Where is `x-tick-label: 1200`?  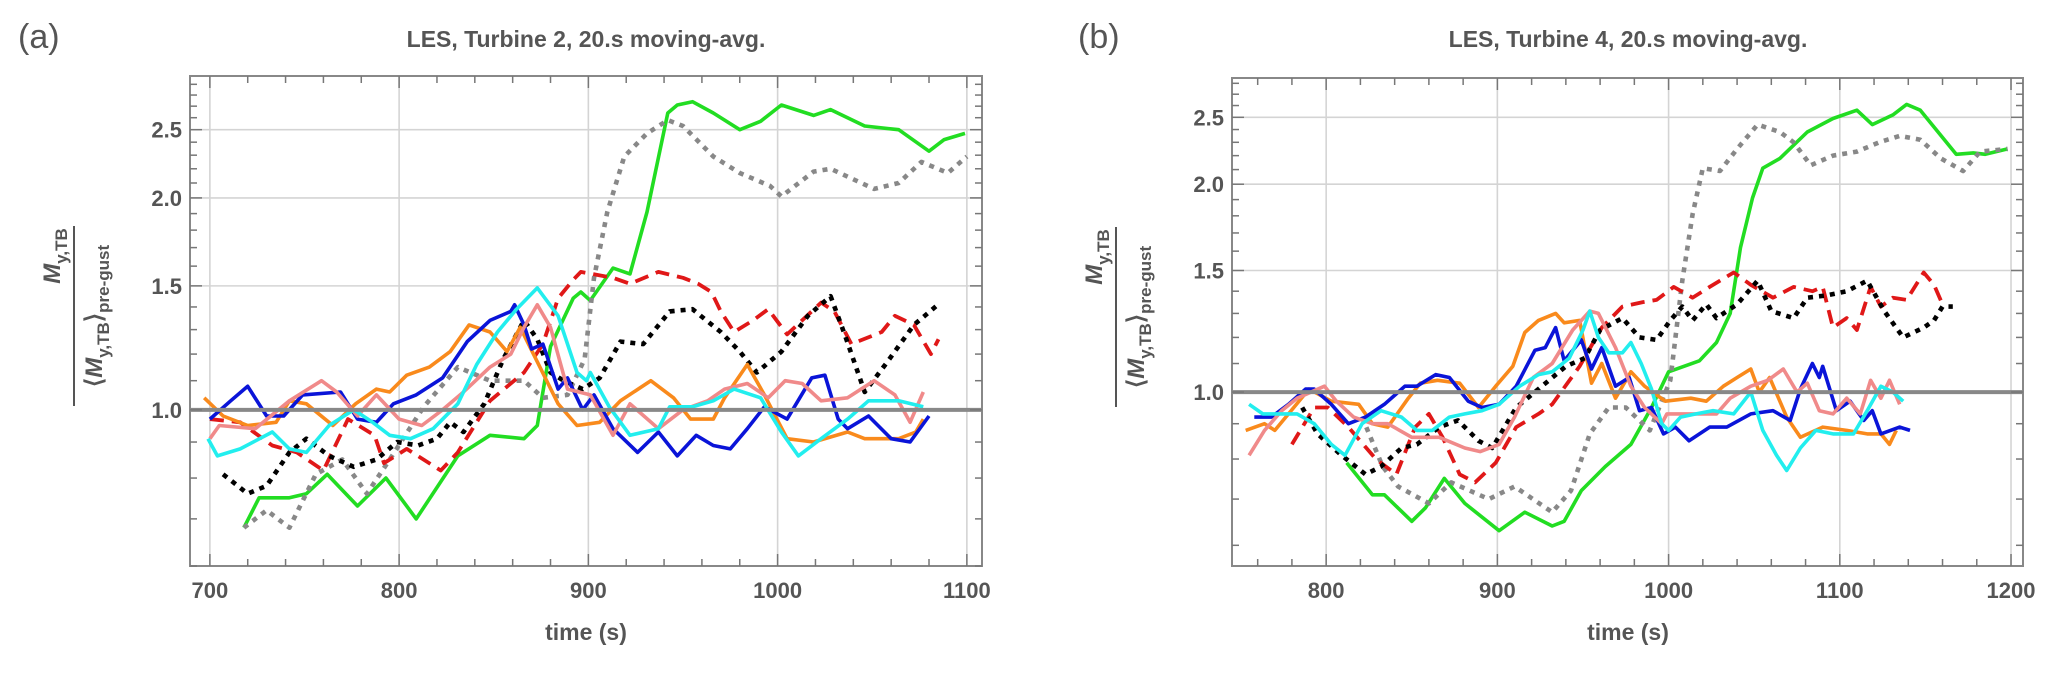 x-tick-label: 1200 is located at coordinates (2011, 590).